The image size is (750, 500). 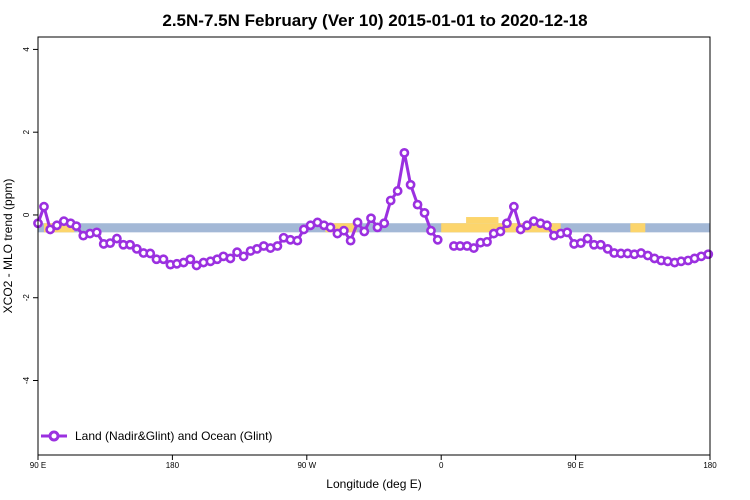 What do you see at coordinates (173, 436) in the screenshot?
I see `legend-label: Land (Nadir&Glint) and Ocean (Glint)` at bounding box center [173, 436].